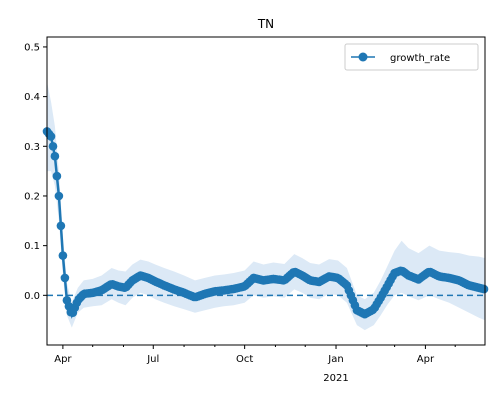 This screenshot has width=500, height=400. What do you see at coordinates (32, 147) in the screenshot?
I see `y-tick-label: 0.3` at bounding box center [32, 147].